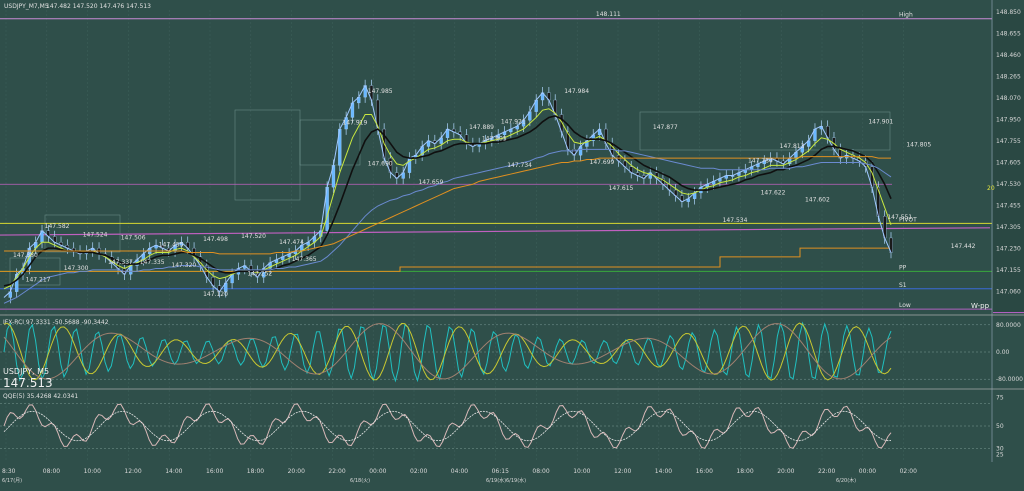 This screenshot has width=1024, height=491. What do you see at coordinates (76, 268) in the screenshot?
I see `price-label: 147.300` at bounding box center [76, 268].